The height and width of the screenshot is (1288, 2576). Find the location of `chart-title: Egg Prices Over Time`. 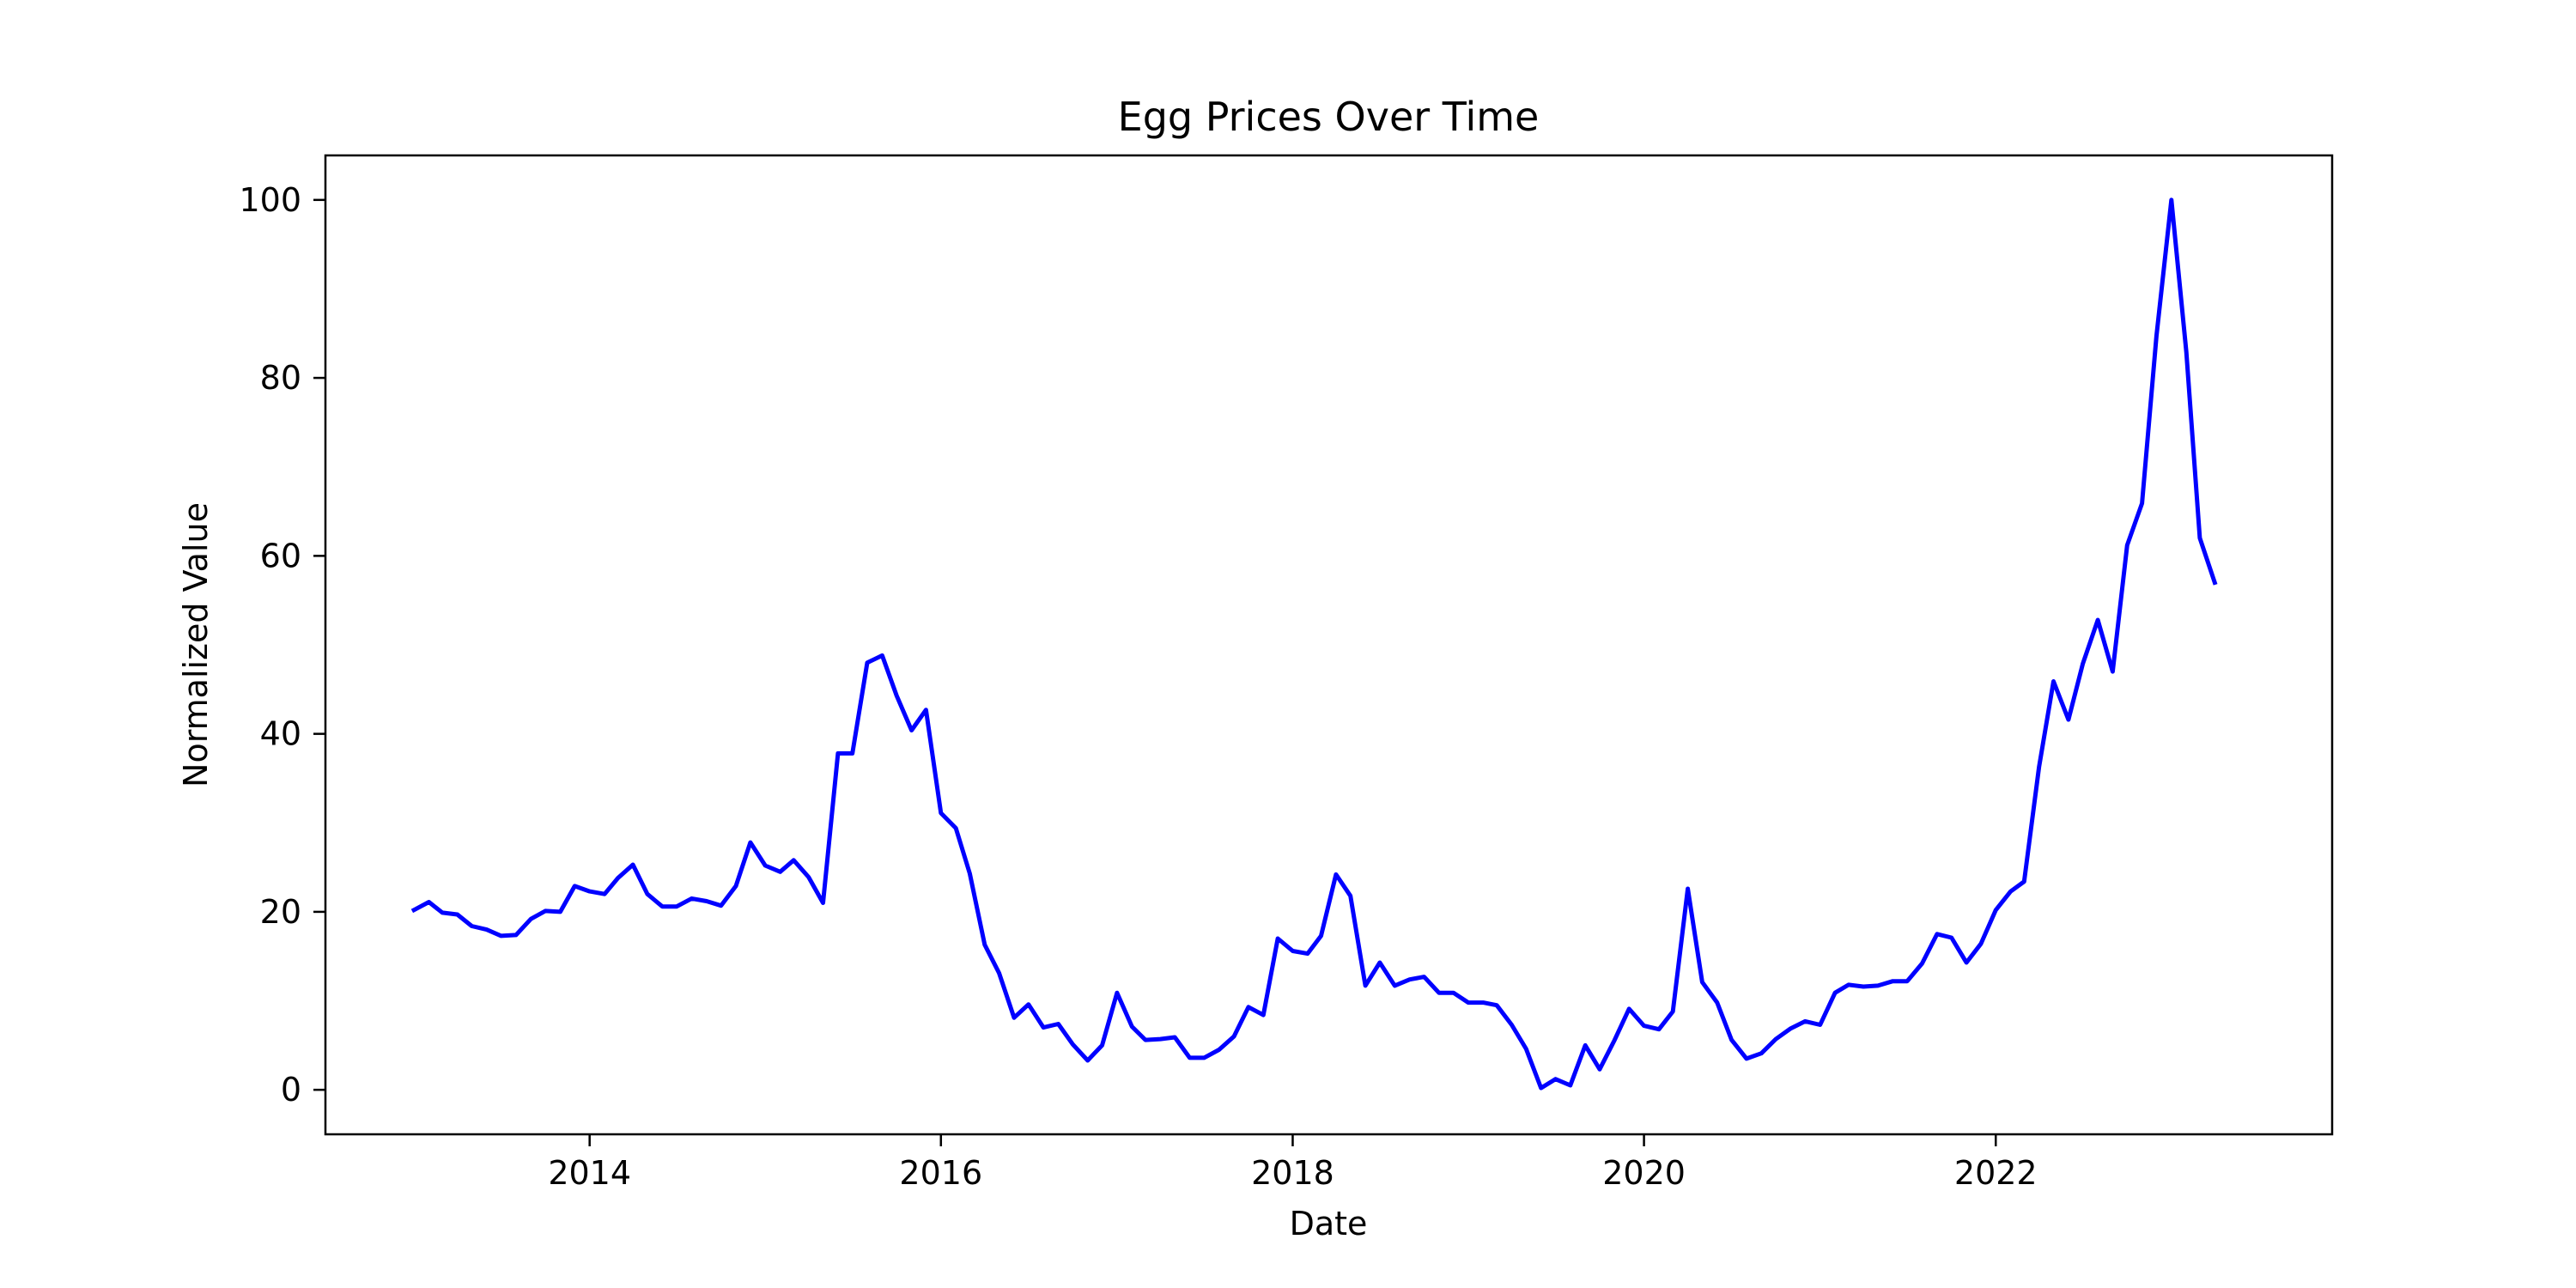

chart-title: Egg Prices Over Time is located at coordinates (1329, 117).